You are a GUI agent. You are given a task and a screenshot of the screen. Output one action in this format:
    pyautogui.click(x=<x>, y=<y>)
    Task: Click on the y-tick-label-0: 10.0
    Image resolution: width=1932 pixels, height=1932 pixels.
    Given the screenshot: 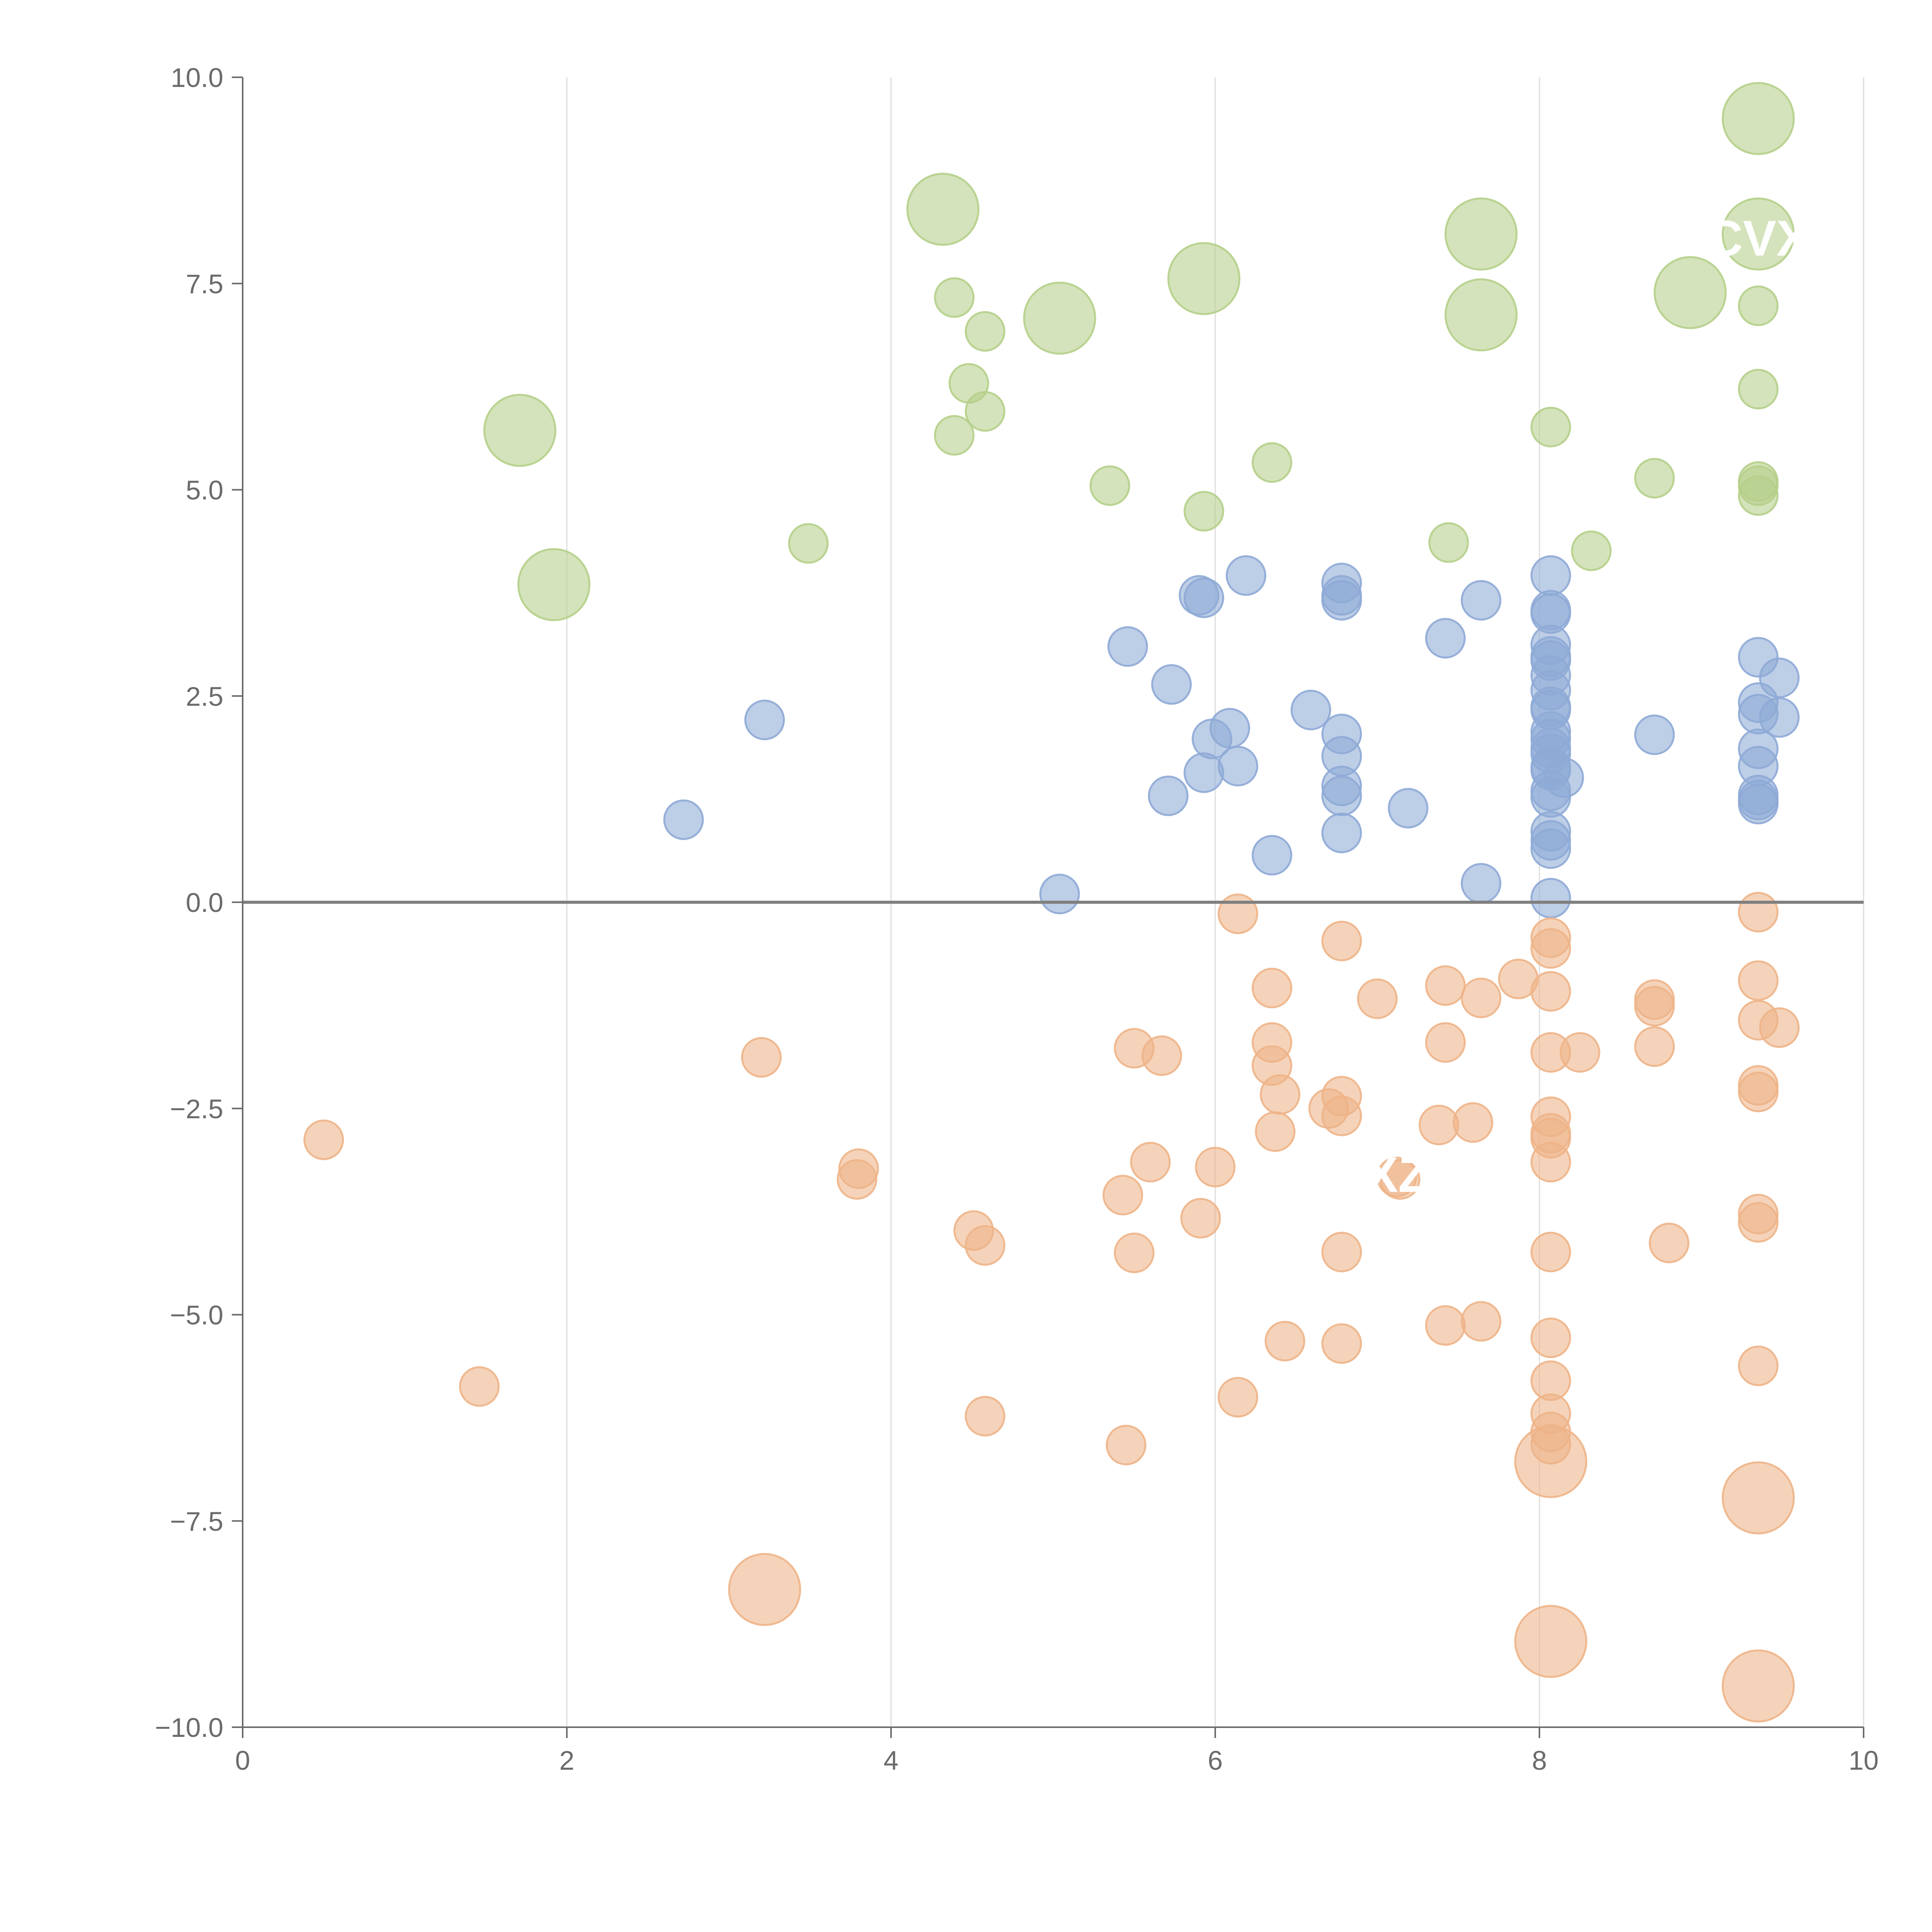 What is the action you would take?
    pyautogui.click(x=197, y=78)
    